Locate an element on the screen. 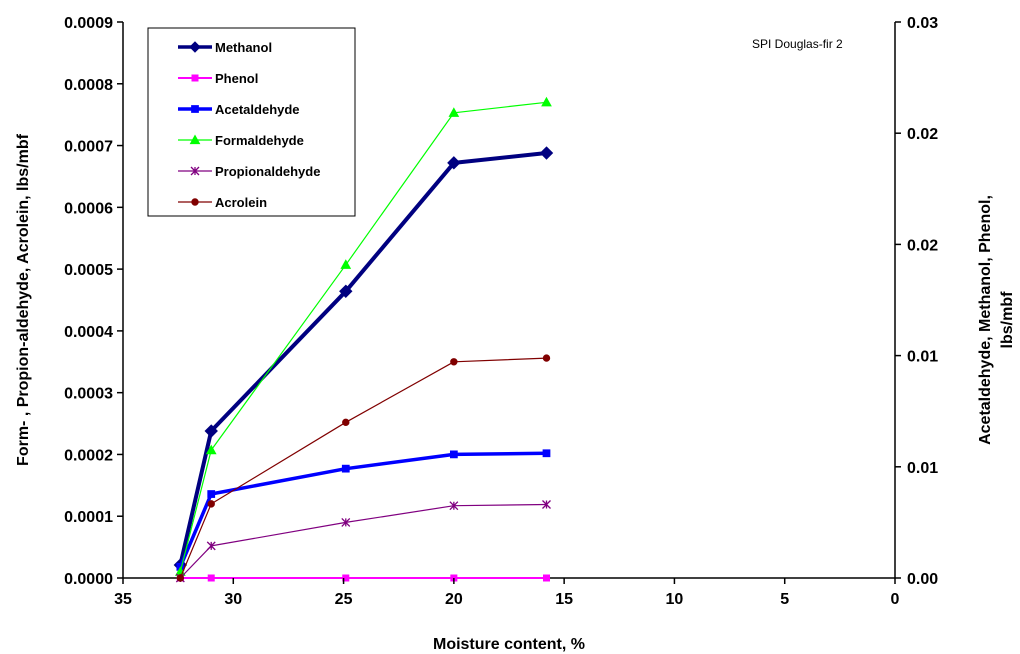 Image resolution: width=1020 pixels, height=654 pixels. series-acetaldehyde is located at coordinates (363, 510).